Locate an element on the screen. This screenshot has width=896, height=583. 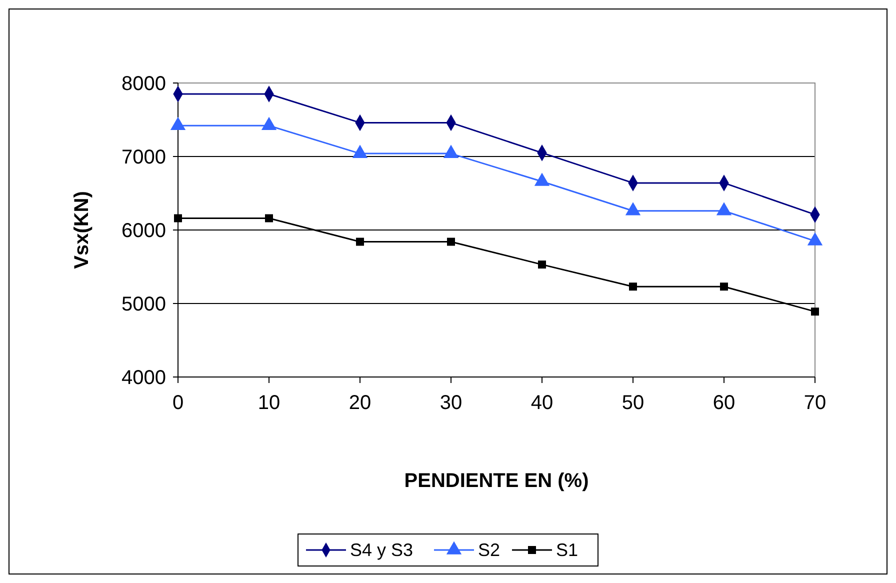
x-tick-label: 20 is located at coordinates (360, 403).